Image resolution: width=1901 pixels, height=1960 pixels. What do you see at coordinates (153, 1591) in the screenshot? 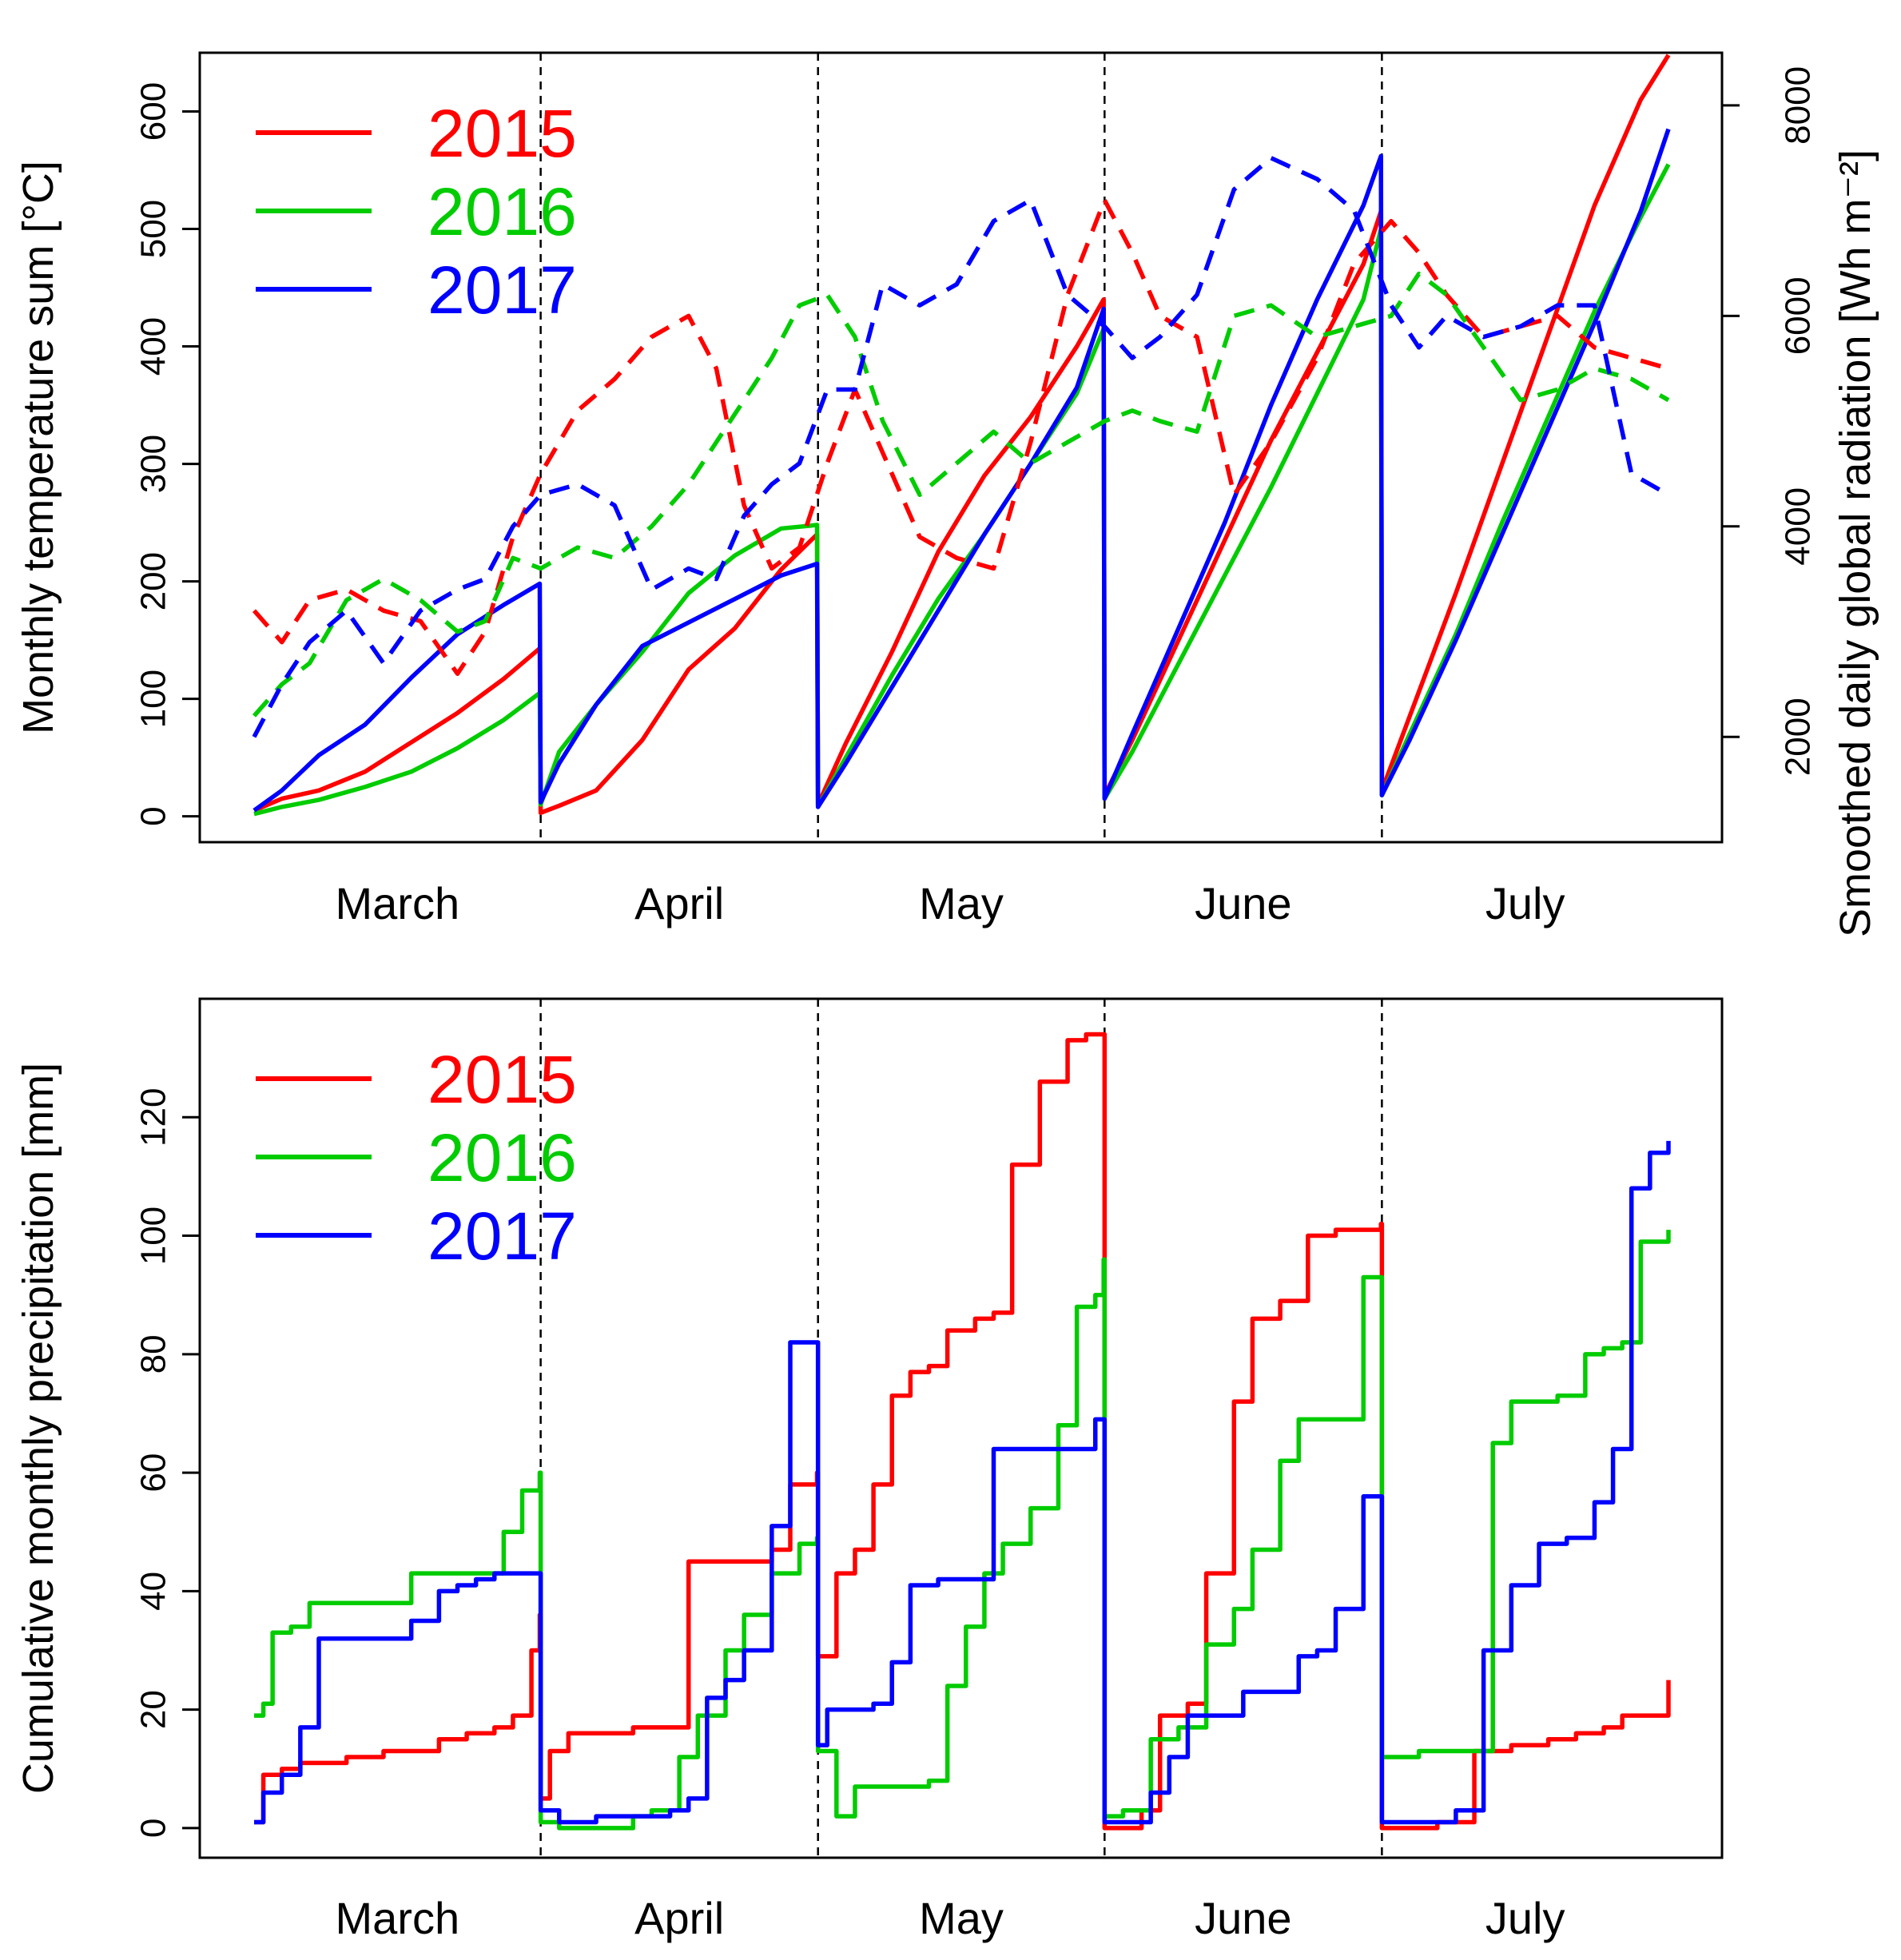
I see `y-tick-label: 40` at bounding box center [153, 1591].